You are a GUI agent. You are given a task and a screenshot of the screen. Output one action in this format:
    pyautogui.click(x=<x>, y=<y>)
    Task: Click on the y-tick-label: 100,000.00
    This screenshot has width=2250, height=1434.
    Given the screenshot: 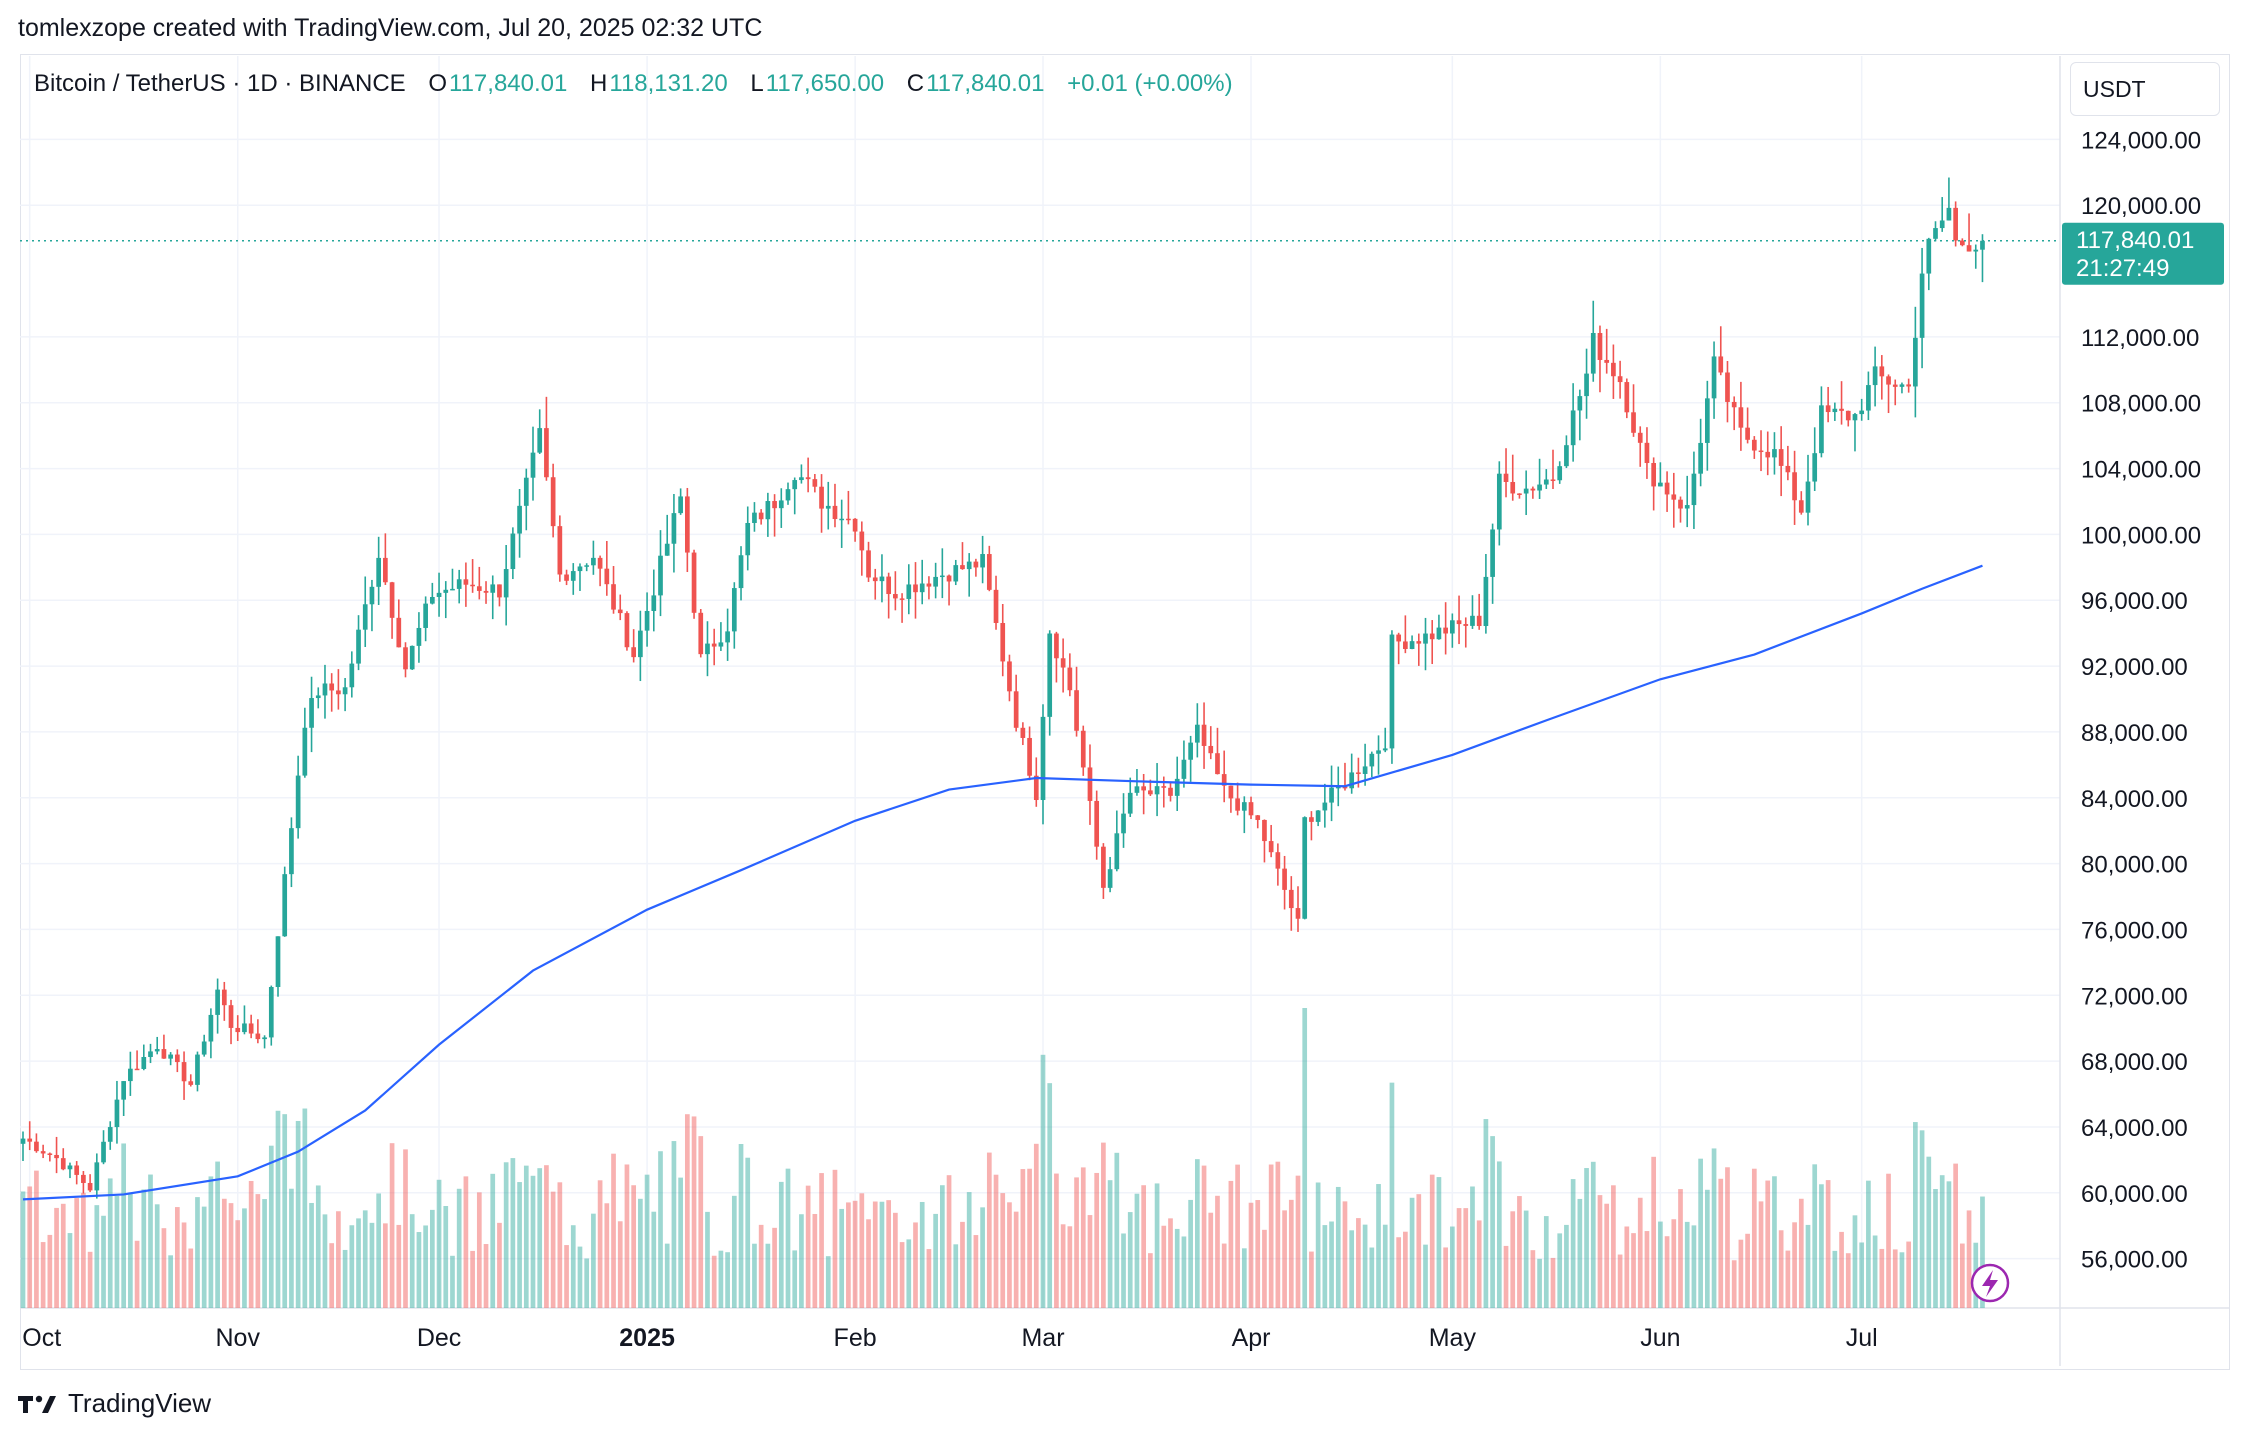 What is the action you would take?
    pyautogui.click(x=2141, y=535)
    